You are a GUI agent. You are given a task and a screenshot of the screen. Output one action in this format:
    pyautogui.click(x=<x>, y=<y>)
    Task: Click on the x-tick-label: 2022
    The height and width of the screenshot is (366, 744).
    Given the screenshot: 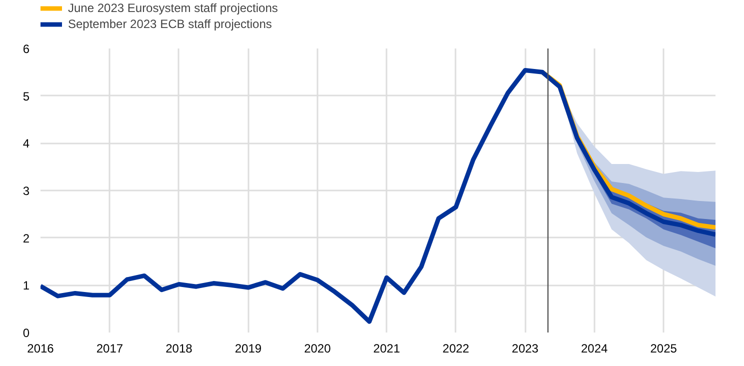 What is the action you would take?
    pyautogui.click(x=456, y=349)
    